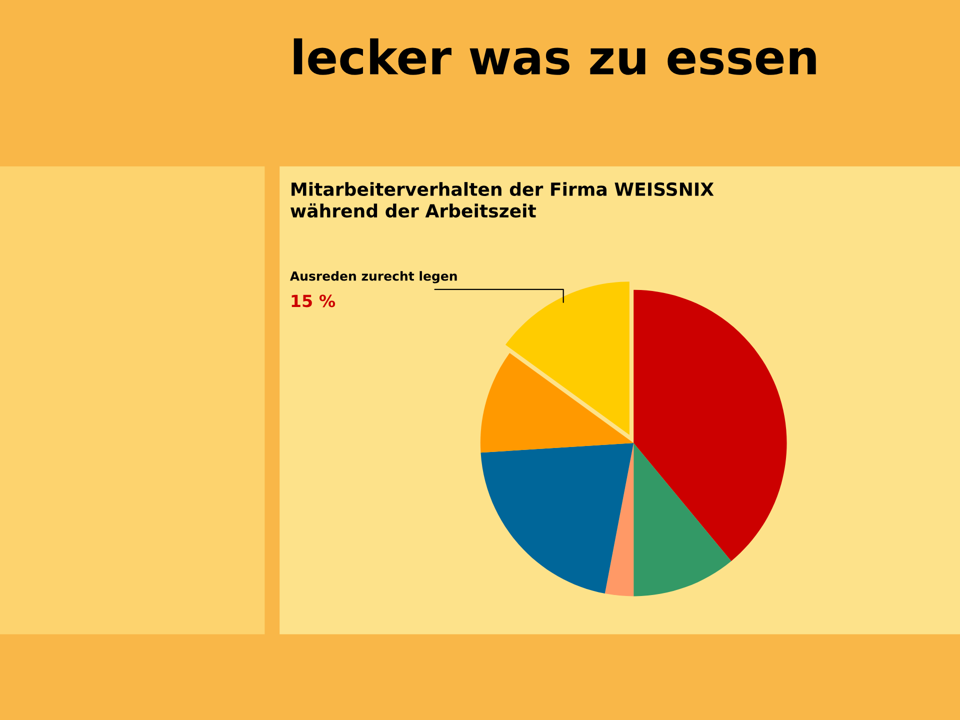 This screenshot has width=960, height=720. I want to click on chart-subtitle: Mitarbeiterverhalten der Firma WEISSNIX während der Arbeitszeit, so click(502, 200).